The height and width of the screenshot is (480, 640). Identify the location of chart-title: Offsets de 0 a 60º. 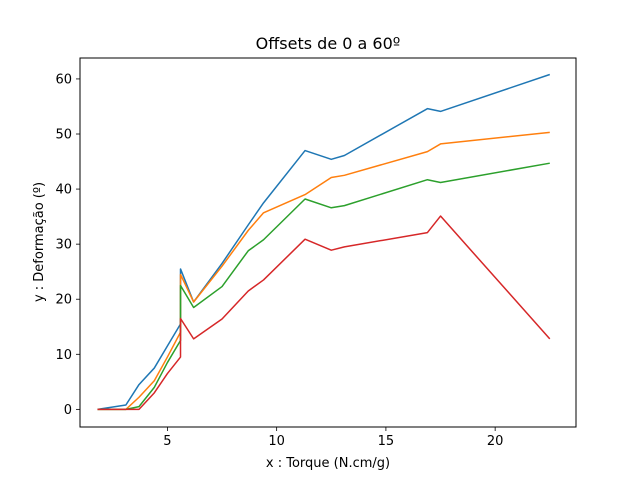
(328, 43).